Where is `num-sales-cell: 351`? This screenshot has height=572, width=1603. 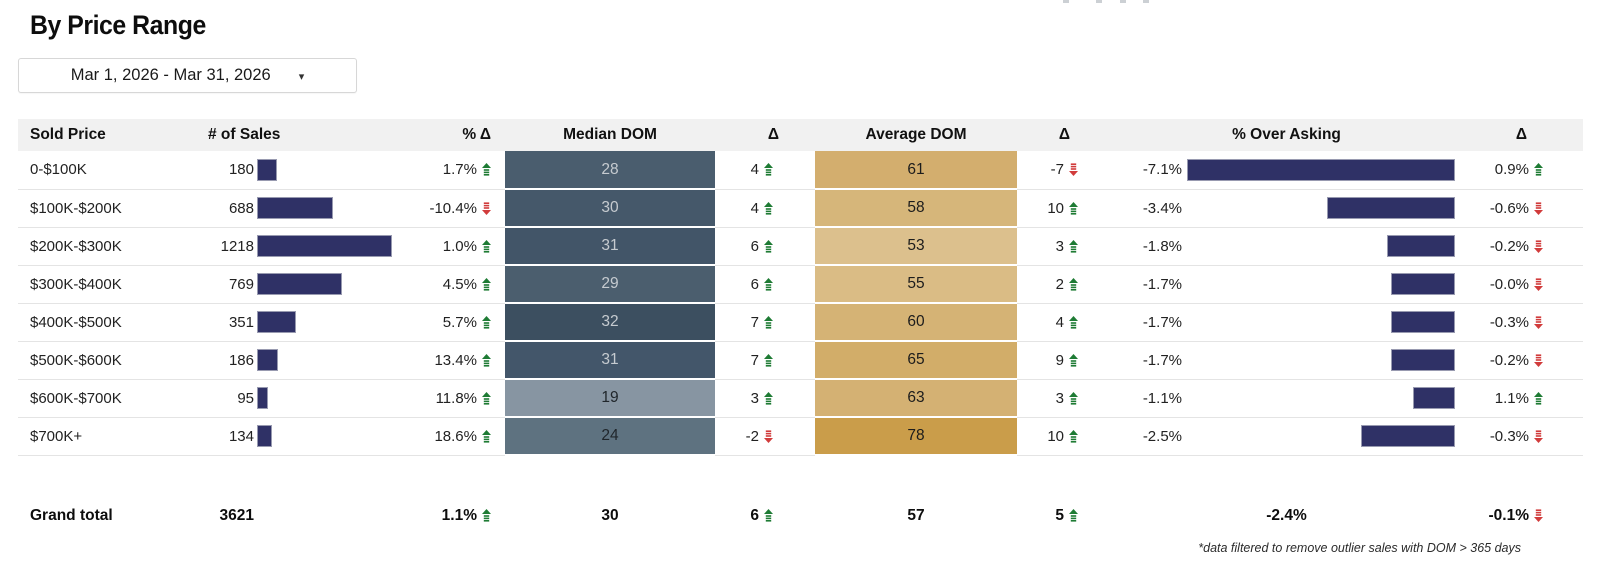 num-sales-cell: 351 is located at coordinates (305, 322).